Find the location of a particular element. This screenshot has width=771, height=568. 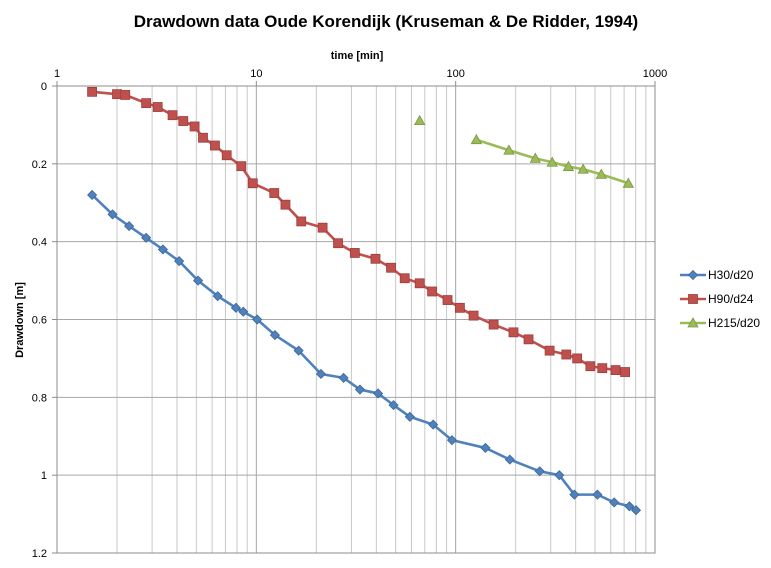

x-axis-title: time [min] is located at coordinates (357, 56).